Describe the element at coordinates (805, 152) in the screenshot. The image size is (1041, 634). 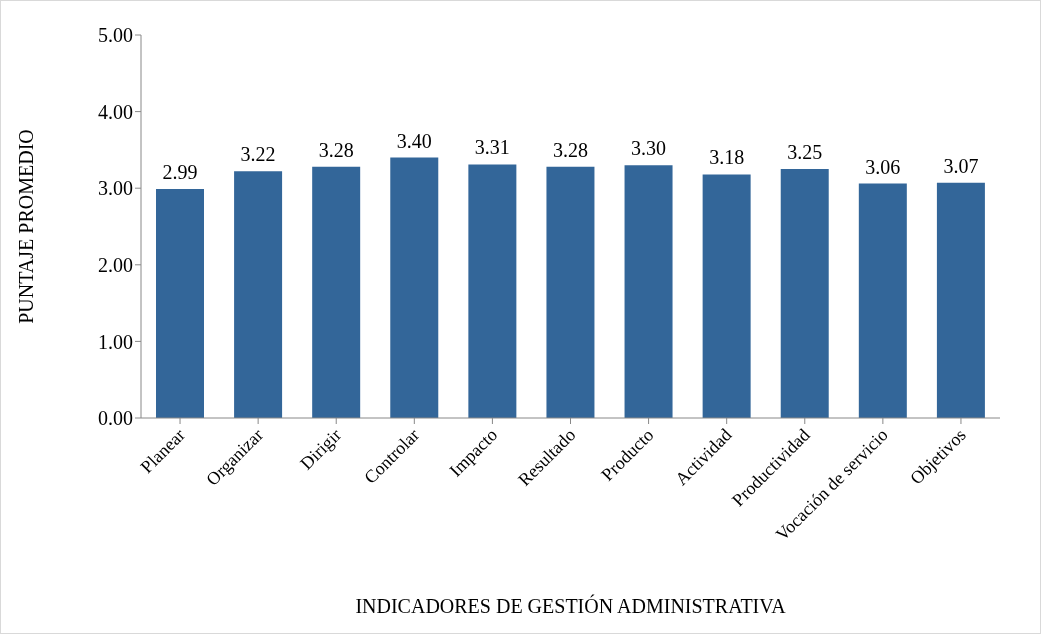
I see `data-label: 3.25` at that location.